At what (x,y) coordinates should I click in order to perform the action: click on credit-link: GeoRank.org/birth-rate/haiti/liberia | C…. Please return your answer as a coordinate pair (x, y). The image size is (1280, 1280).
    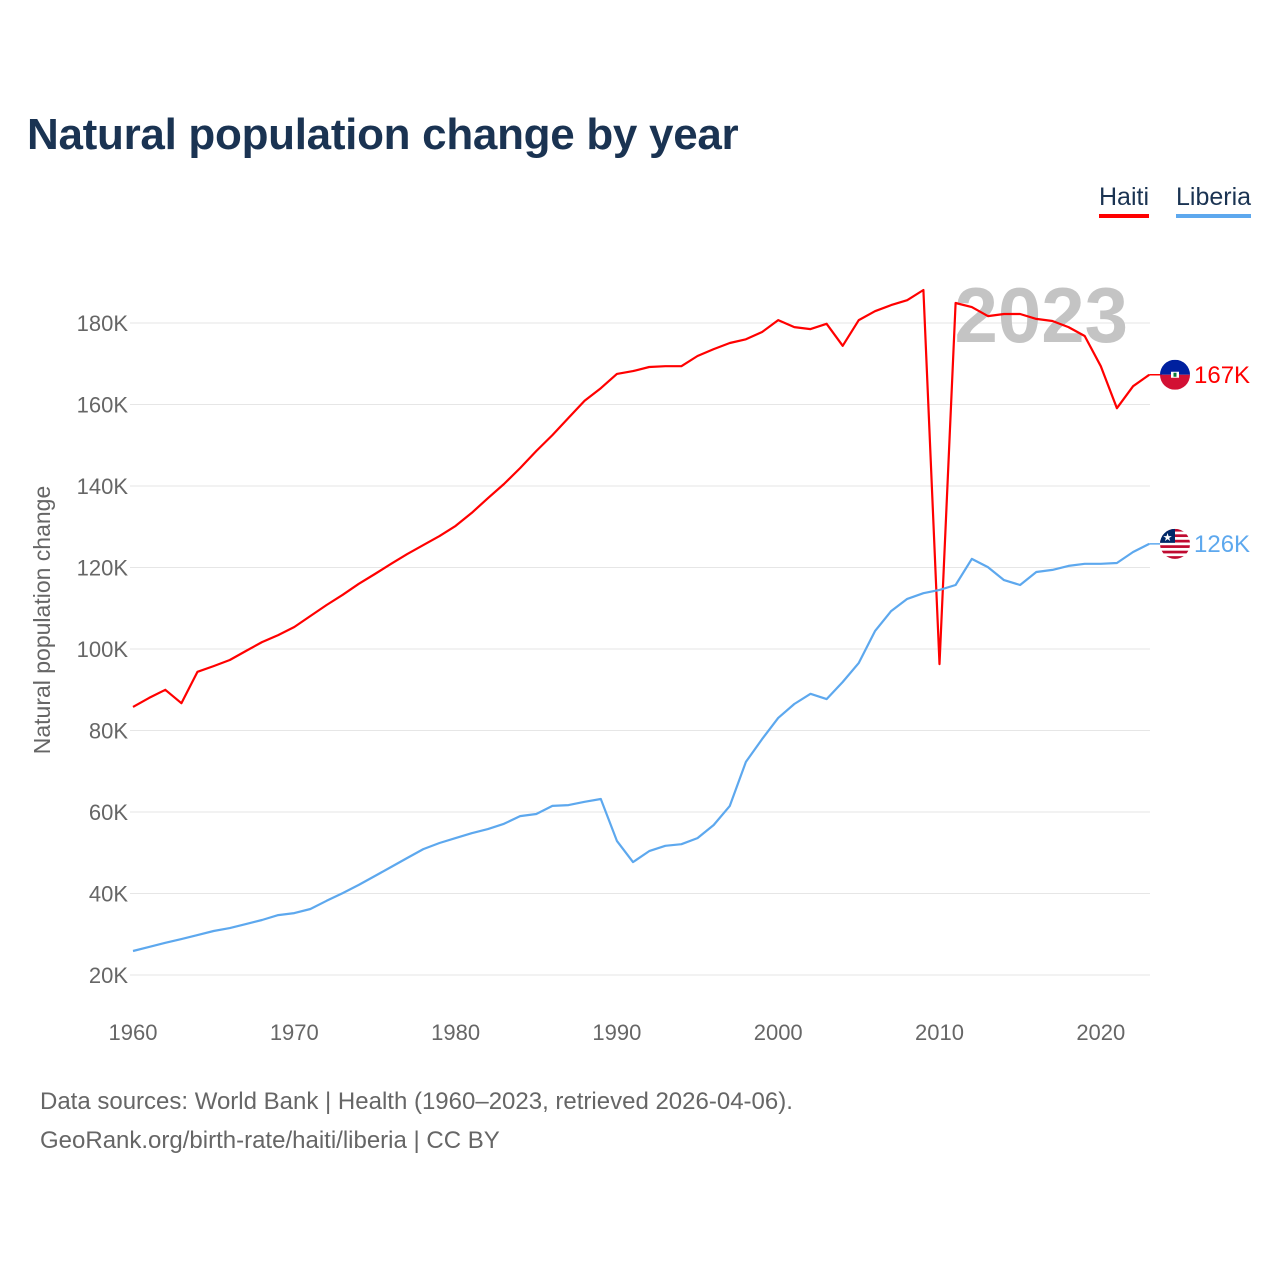
    Looking at the image, I should click on (270, 1140).